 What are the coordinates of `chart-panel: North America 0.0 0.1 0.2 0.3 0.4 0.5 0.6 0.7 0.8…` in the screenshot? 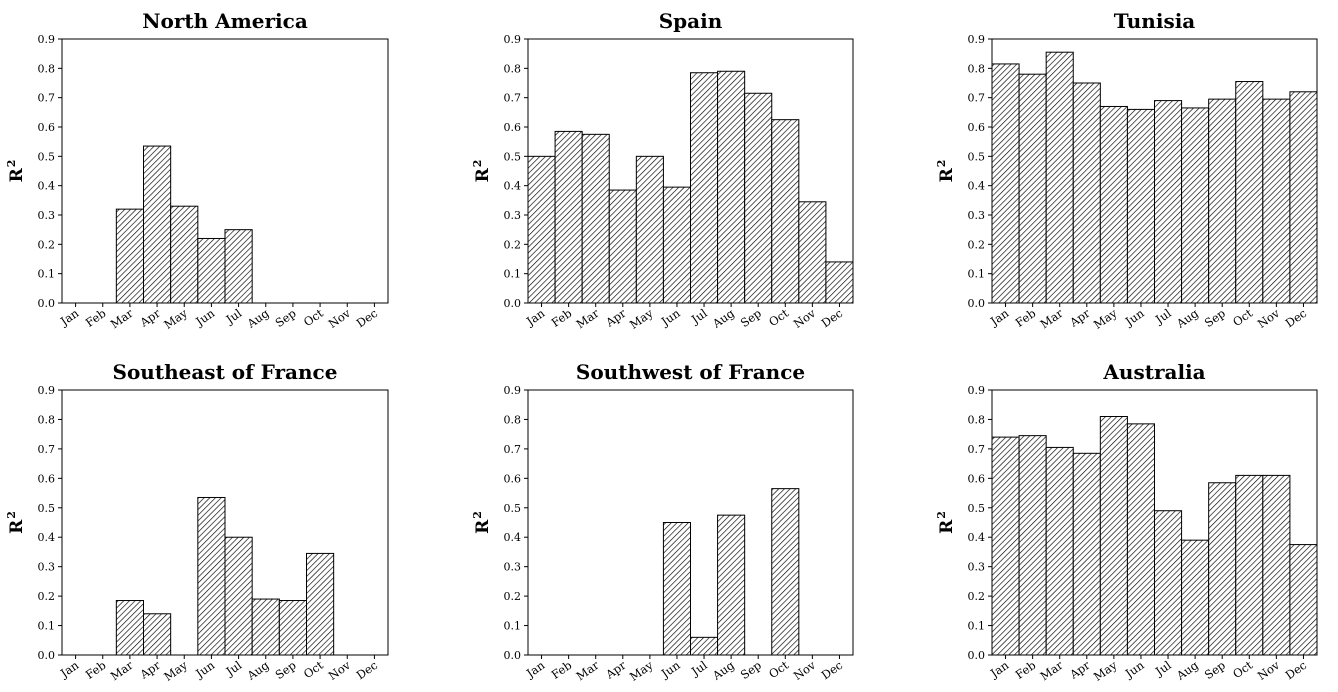 It's located at (197, 170).